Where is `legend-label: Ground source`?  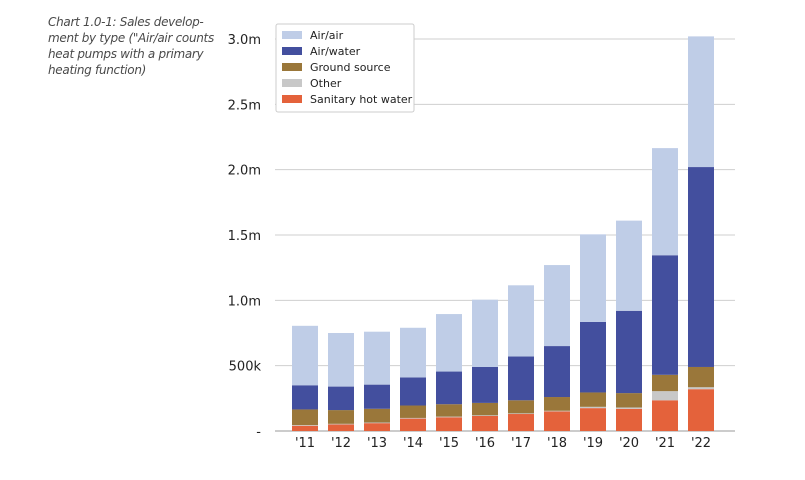
legend-label: Ground source is located at coordinates (350, 67).